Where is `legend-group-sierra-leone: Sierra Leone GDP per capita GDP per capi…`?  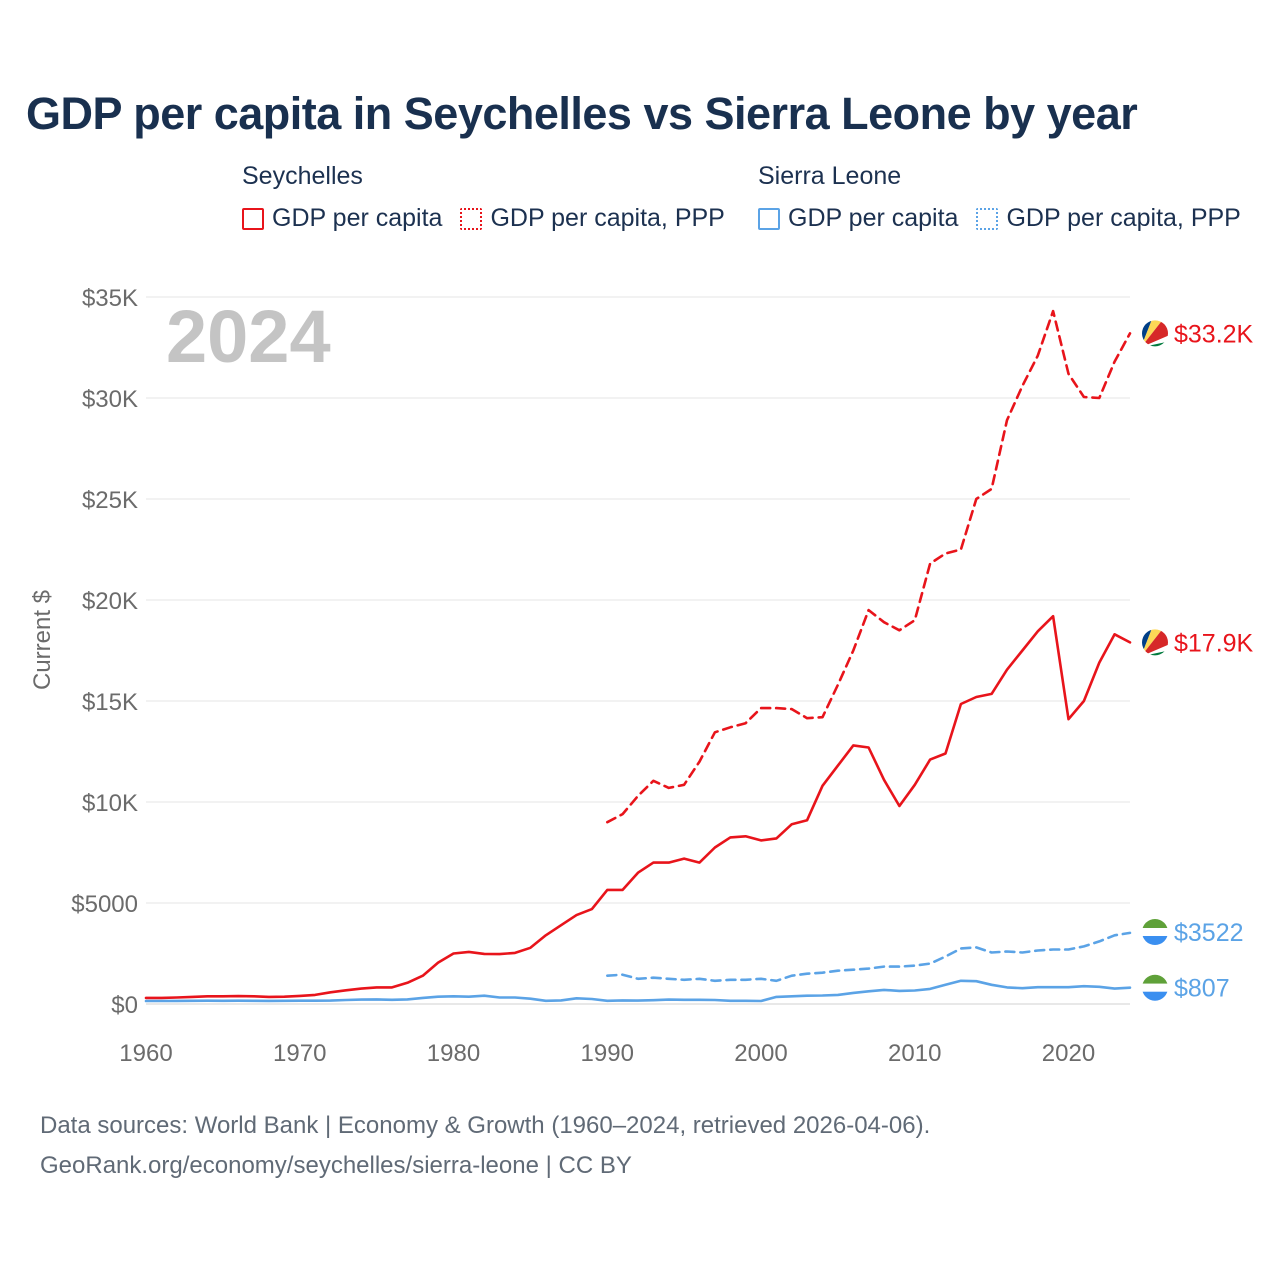 legend-group-sierra-leone: Sierra Leone GDP per capita GDP per capi… is located at coordinates (999, 197).